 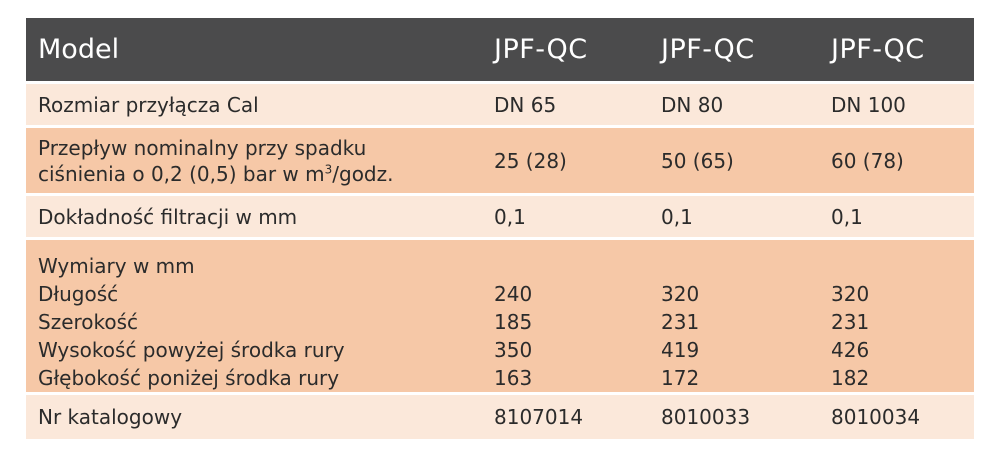 I want to click on cell-value: 182, so click(x=850, y=378).